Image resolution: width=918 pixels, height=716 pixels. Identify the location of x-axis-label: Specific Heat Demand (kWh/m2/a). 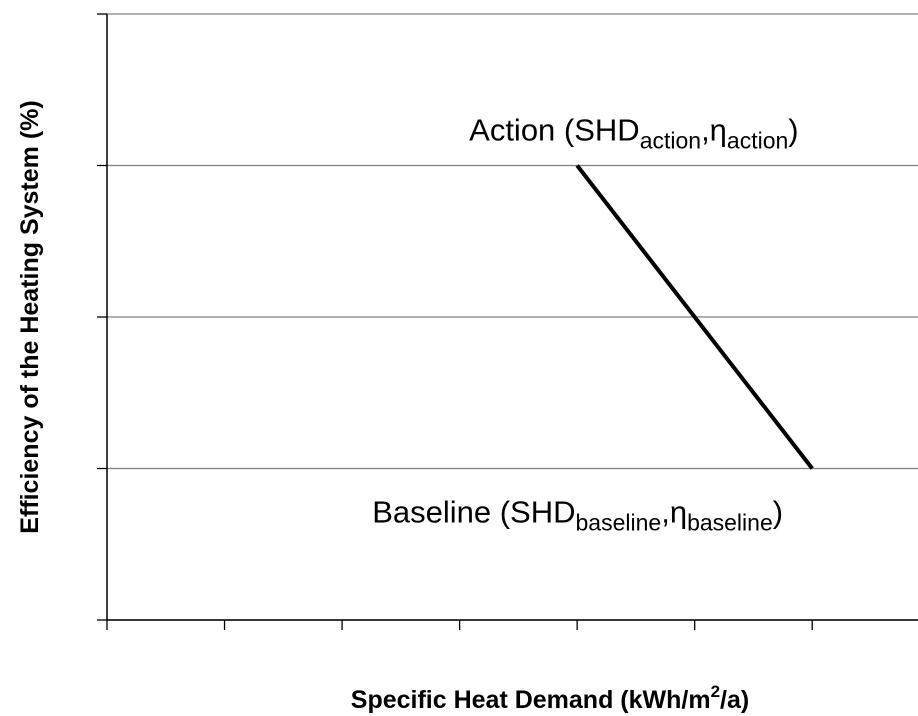
(550, 698).